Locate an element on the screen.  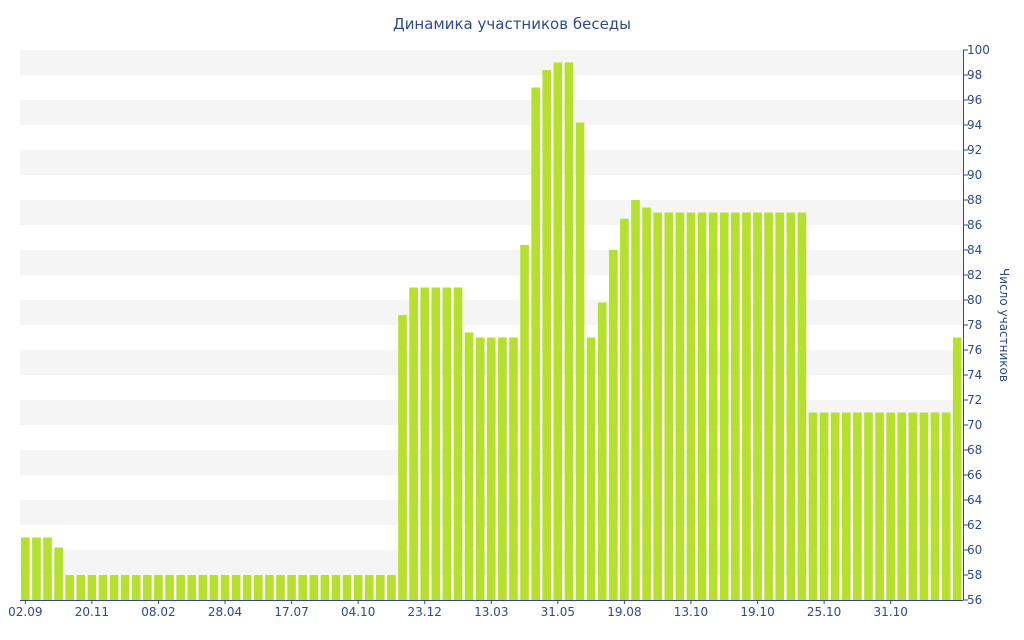
y-tick-label: 88 is located at coordinates (974, 200).